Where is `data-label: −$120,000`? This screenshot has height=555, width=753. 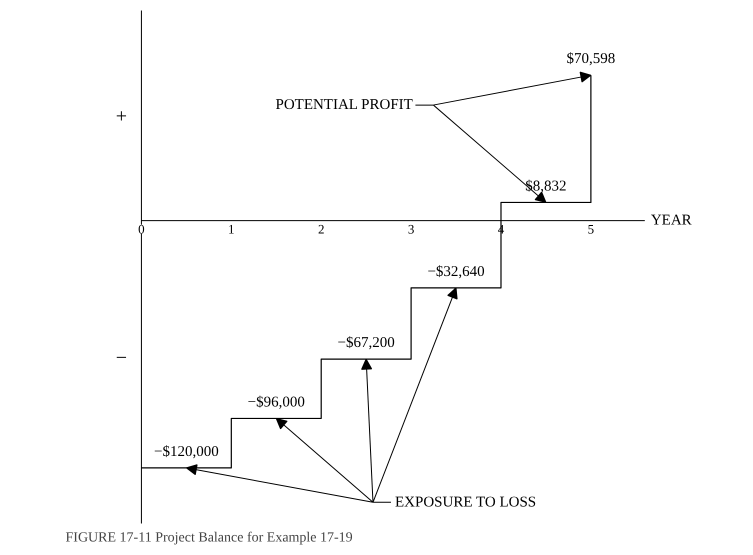
data-label: −$120,000 is located at coordinates (186, 452).